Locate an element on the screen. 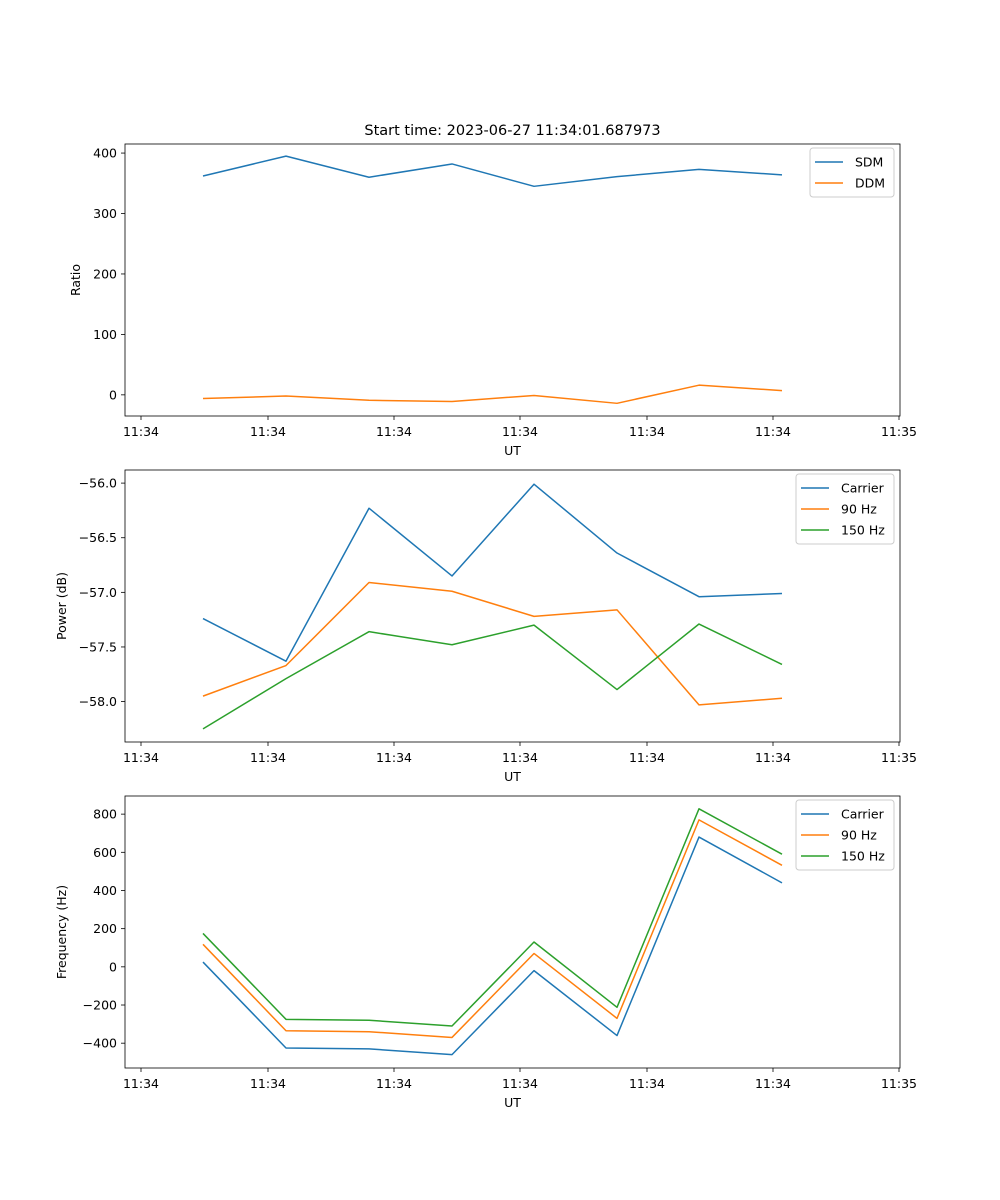 The width and height of the screenshot is (1000, 1200). y-tick-label: −56.5 is located at coordinates (98, 537).